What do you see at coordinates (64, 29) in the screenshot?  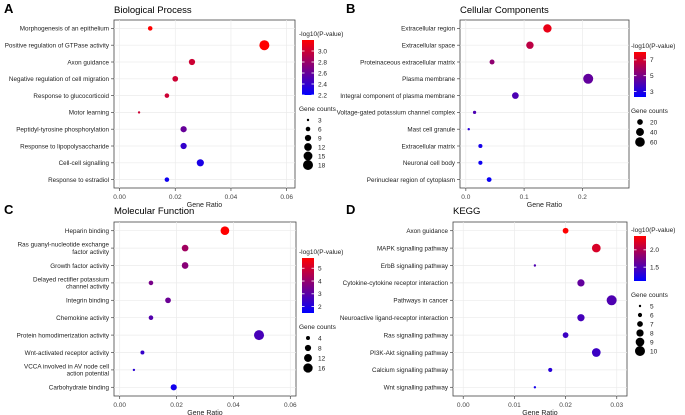 I see `y-category-label: Morphogenesis of an epithelium` at bounding box center [64, 29].